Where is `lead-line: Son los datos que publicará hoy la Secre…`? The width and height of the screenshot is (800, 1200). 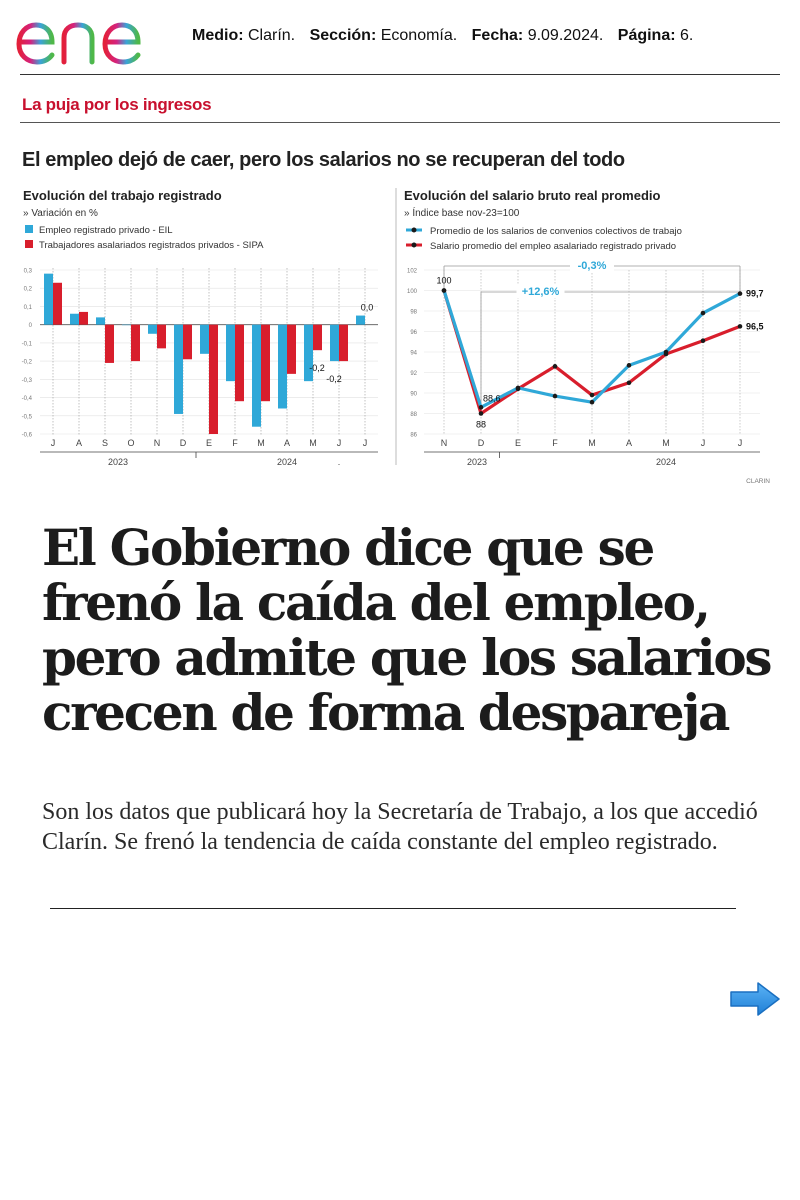
lead-line: Son los datos que publicará hoy la Secre… is located at coordinates (400, 812).